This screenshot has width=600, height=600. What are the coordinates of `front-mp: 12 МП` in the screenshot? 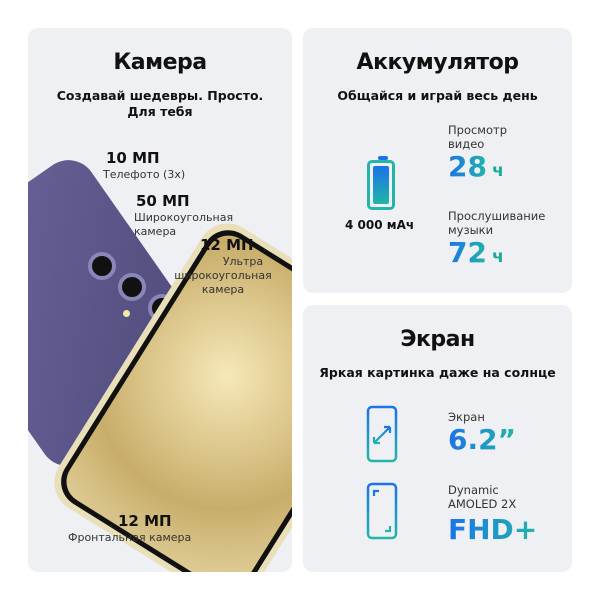 It's located at (145, 521).